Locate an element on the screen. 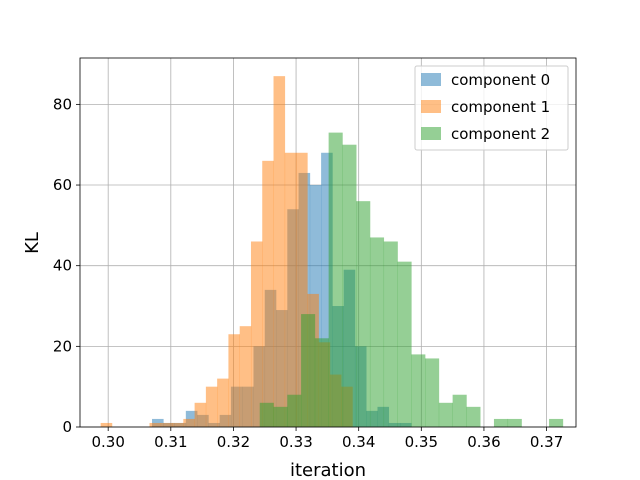 This screenshot has width=640, height=480. x-tick-label: 0.32 is located at coordinates (233, 442).